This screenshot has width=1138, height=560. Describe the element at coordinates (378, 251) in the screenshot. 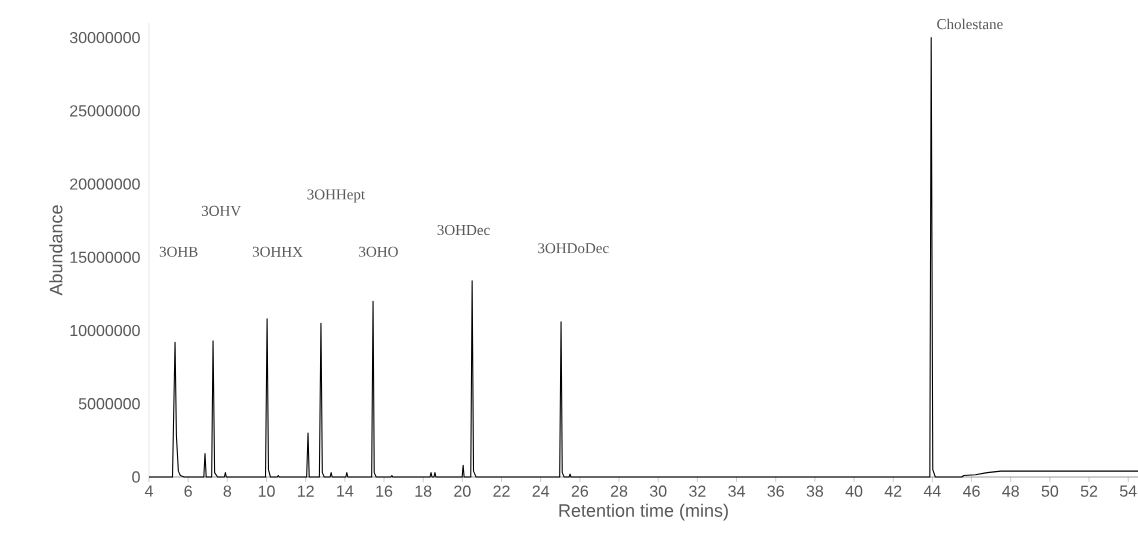

I see `annotation: 3OHO` at that location.